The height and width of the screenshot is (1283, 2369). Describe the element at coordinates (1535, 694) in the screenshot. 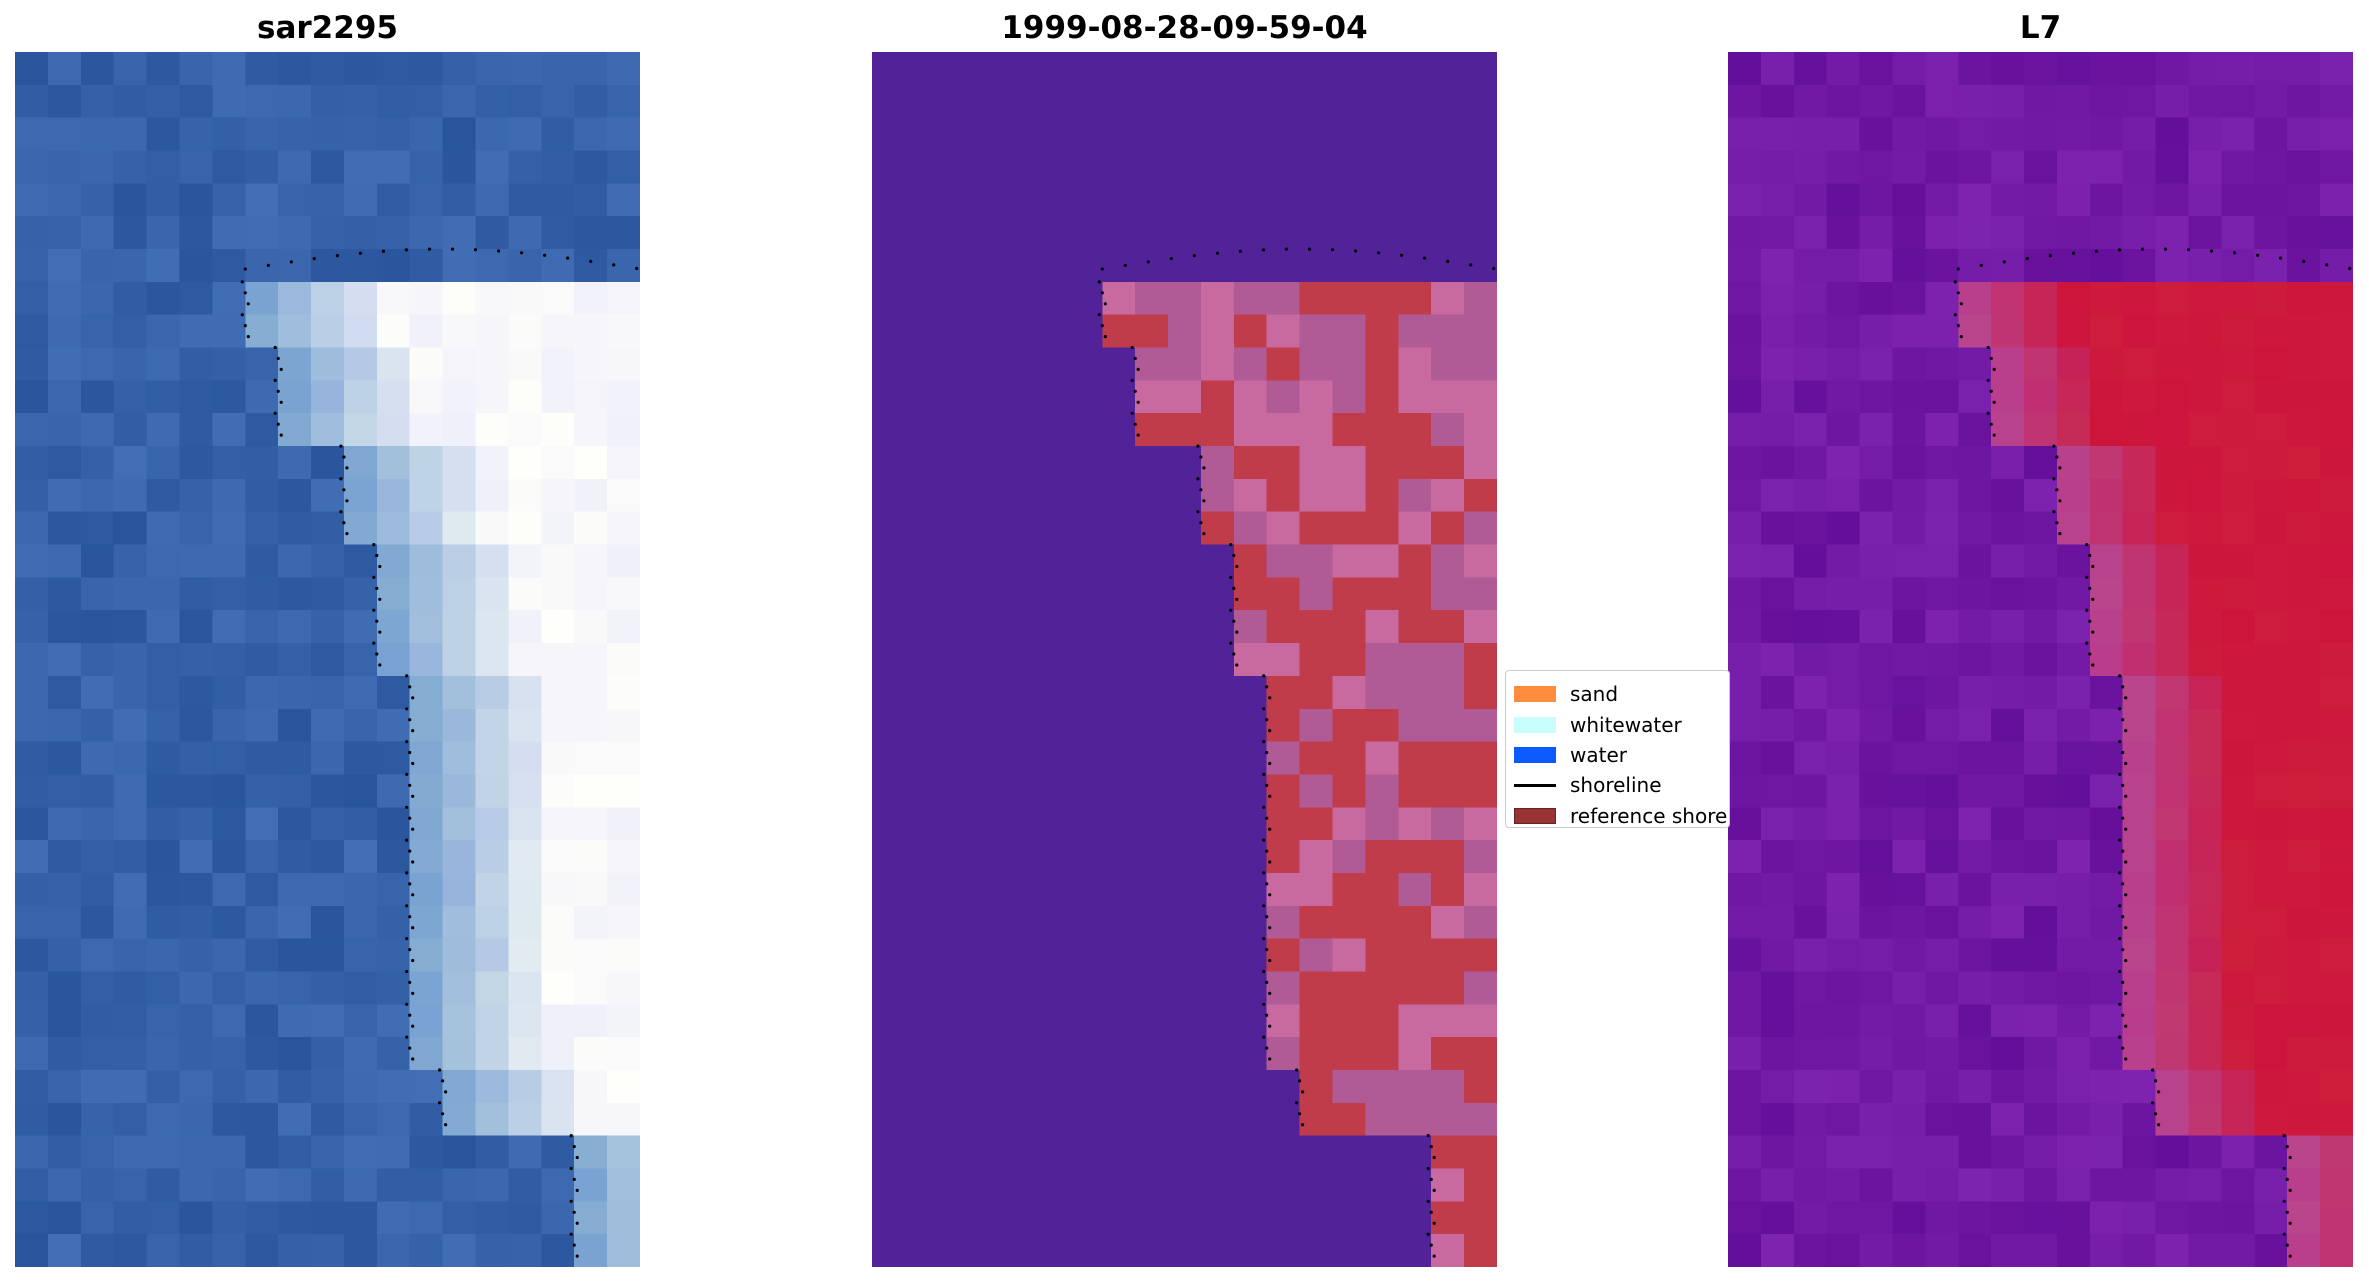

I see `sand-swatch` at that location.